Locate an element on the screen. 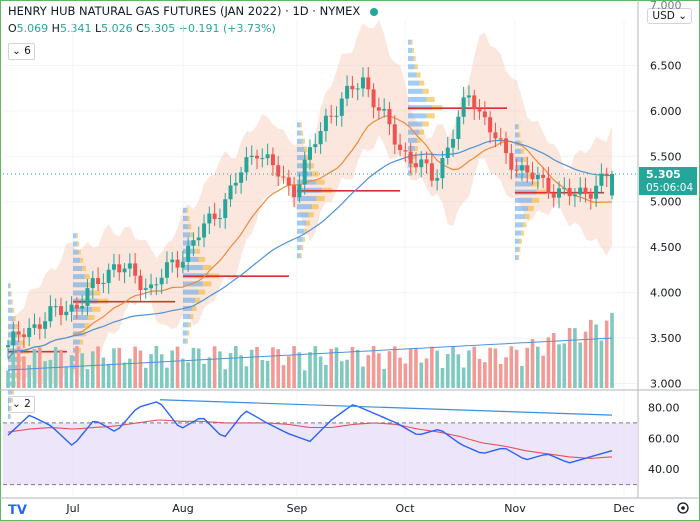 Image resolution: width=700 pixels, height=521 pixels. price-tick-label: 6.000 is located at coordinates (666, 111).